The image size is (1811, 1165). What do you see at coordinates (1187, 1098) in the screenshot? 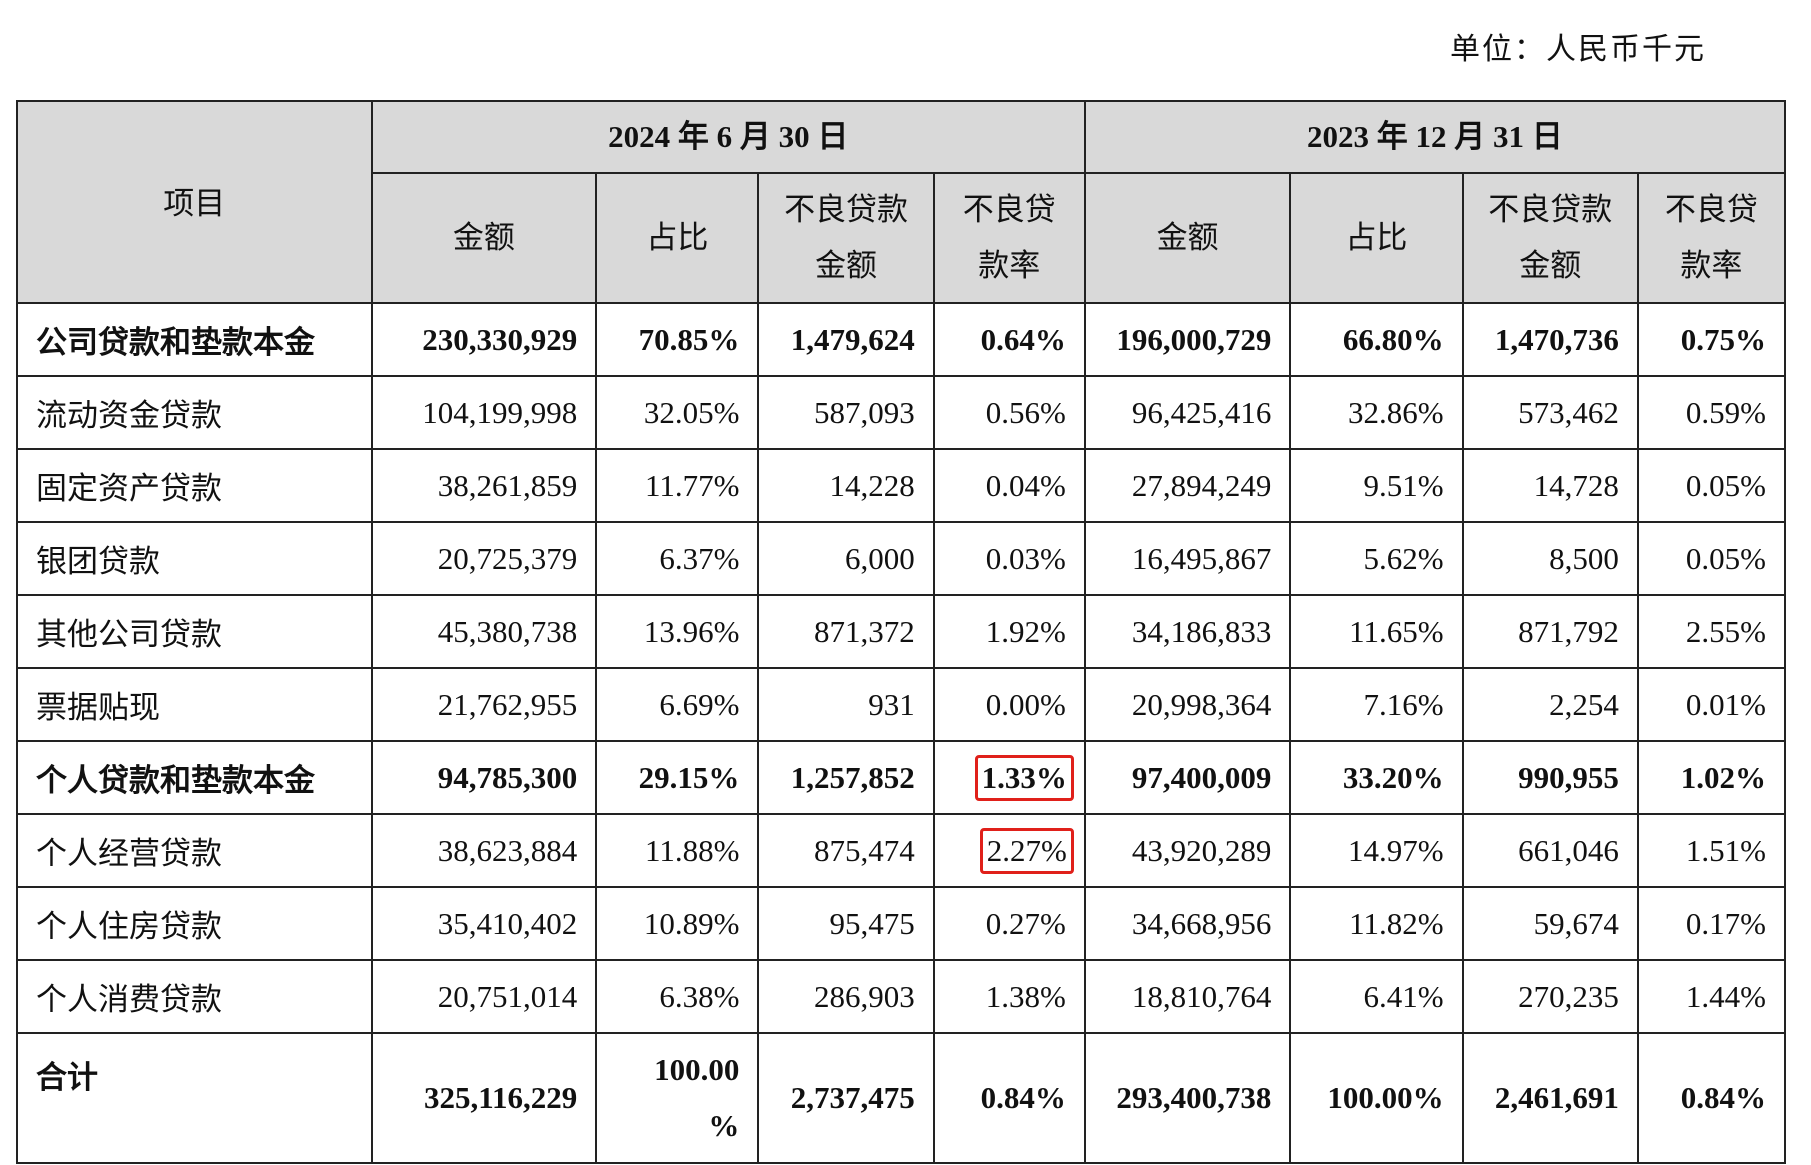
I see `cell: 293,400,738` at bounding box center [1187, 1098].